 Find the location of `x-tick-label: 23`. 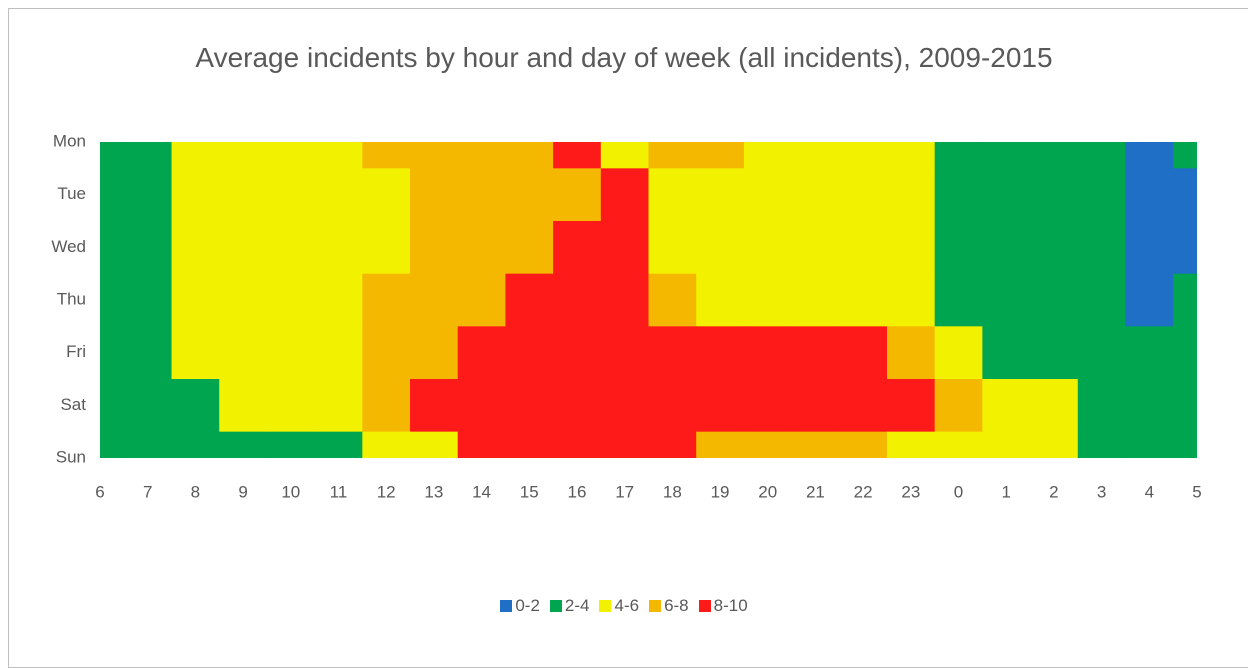

x-tick-label: 23 is located at coordinates (910, 491).